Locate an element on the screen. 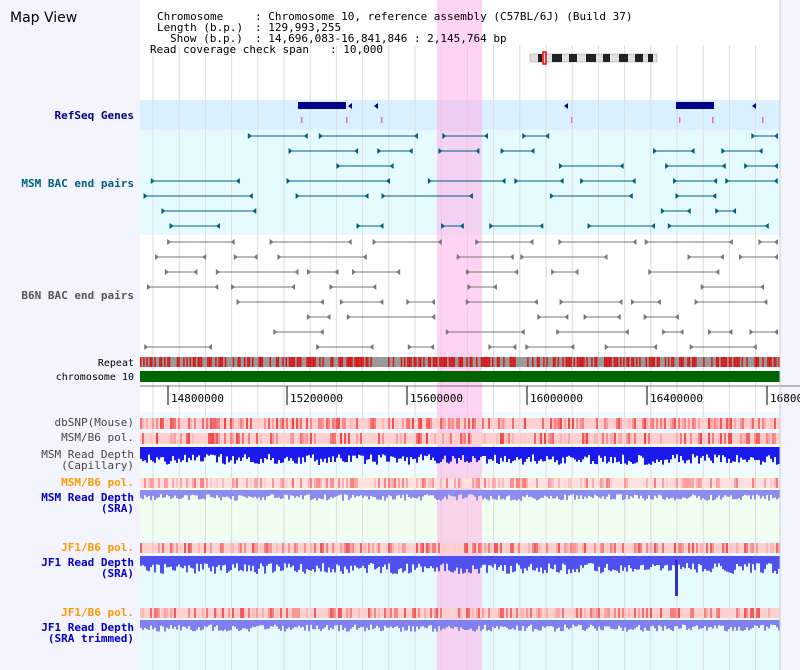 The height and width of the screenshot is (670, 800). dbsnp-label: dbSNP(Mouse) is located at coordinates (94, 422).